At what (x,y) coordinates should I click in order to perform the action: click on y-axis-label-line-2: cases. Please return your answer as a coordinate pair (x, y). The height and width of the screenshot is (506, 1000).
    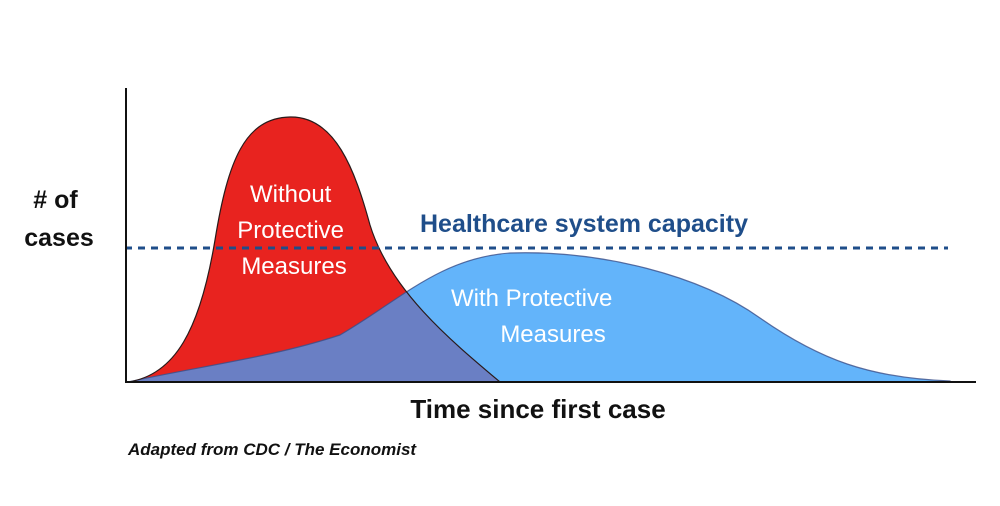
    Looking at the image, I should click on (59, 238).